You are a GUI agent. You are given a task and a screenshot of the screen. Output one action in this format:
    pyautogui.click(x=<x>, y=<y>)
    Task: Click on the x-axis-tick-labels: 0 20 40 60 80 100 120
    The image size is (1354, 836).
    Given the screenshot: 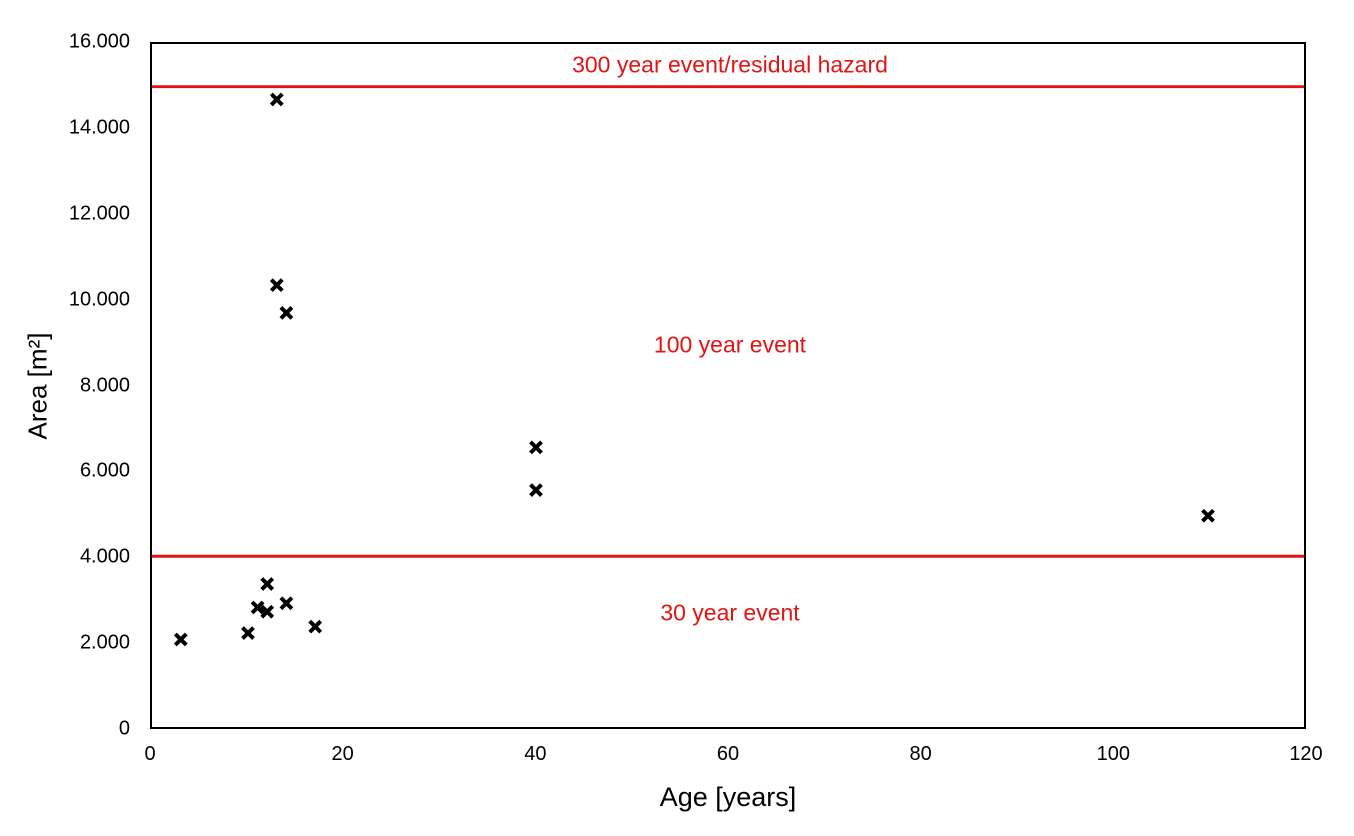 What is the action you would take?
    pyautogui.click(x=733, y=752)
    